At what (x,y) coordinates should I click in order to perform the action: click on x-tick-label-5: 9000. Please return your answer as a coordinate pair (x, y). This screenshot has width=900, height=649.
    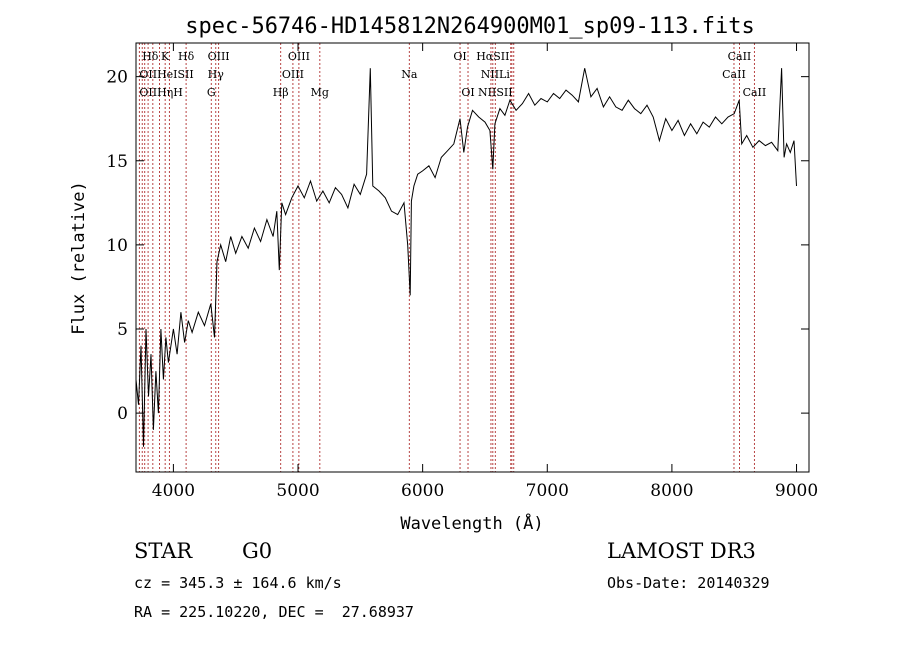
    Looking at the image, I should click on (796, 491).